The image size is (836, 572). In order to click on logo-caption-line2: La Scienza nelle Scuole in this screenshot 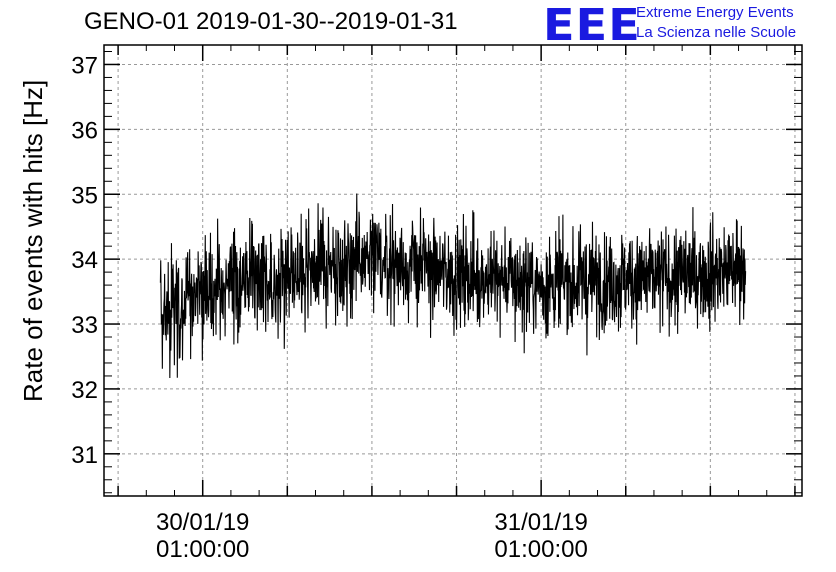, I will do `click(716, 32)`.